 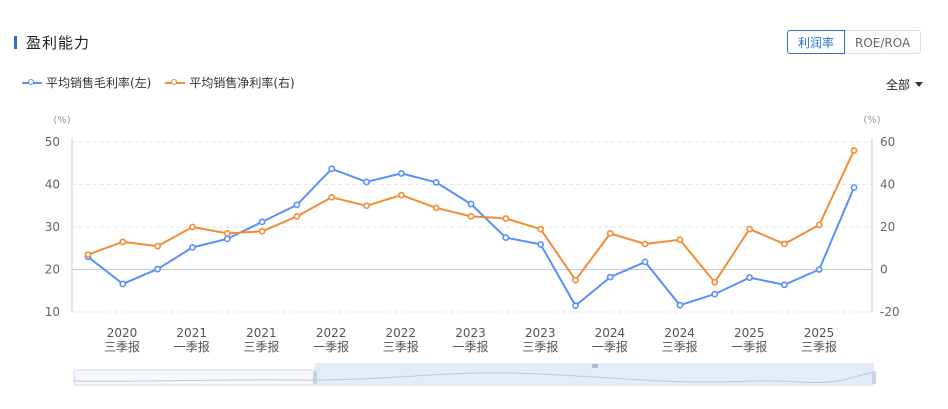 I want to click on zoom-drag-grip-icon, so click(x=595, y=366).